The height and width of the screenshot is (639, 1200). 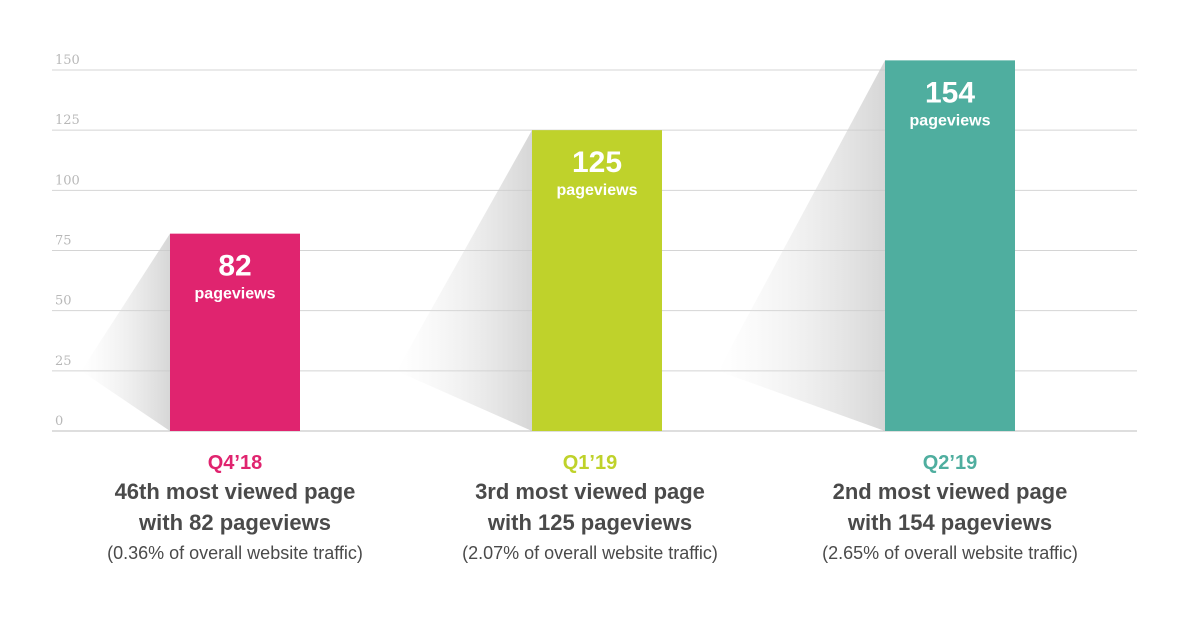 What do you see at coordinates (950, 463) in the screenshot?
I see `caption-period: Q2’19` at bounding box center [950, 463].